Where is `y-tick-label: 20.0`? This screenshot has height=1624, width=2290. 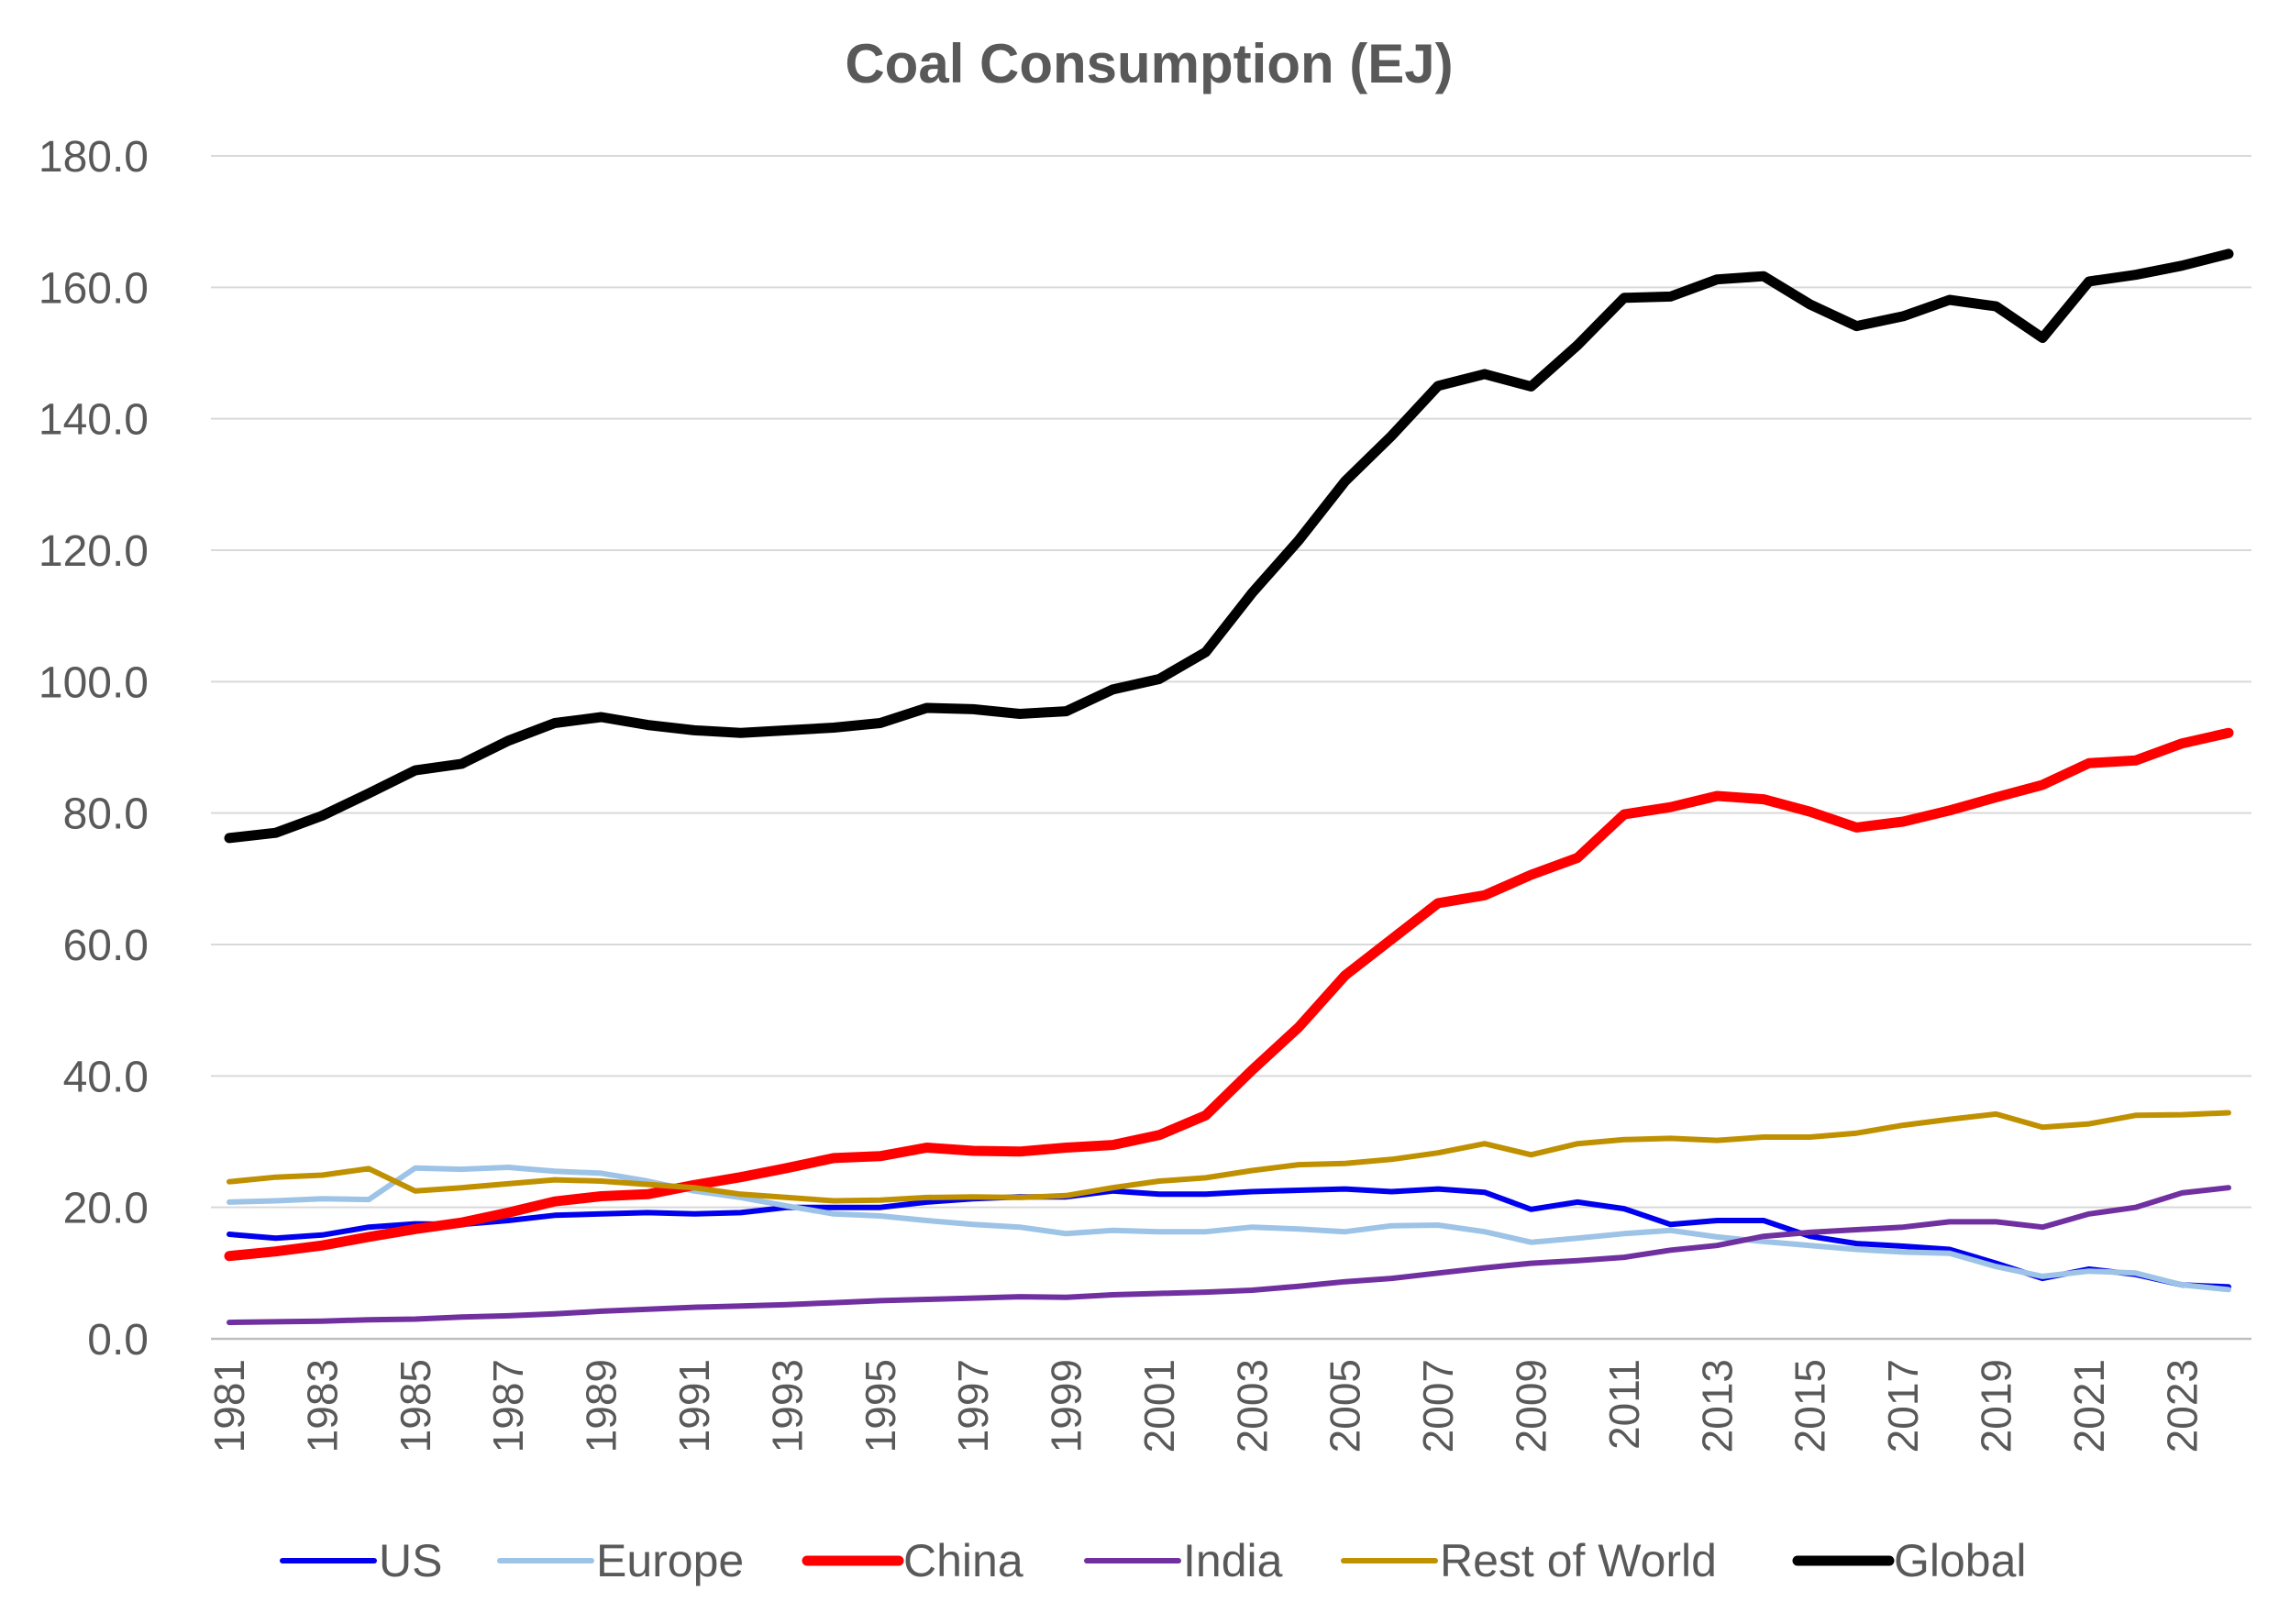 y-tick-label: 20.0 is located at coordinates (106, 1209).